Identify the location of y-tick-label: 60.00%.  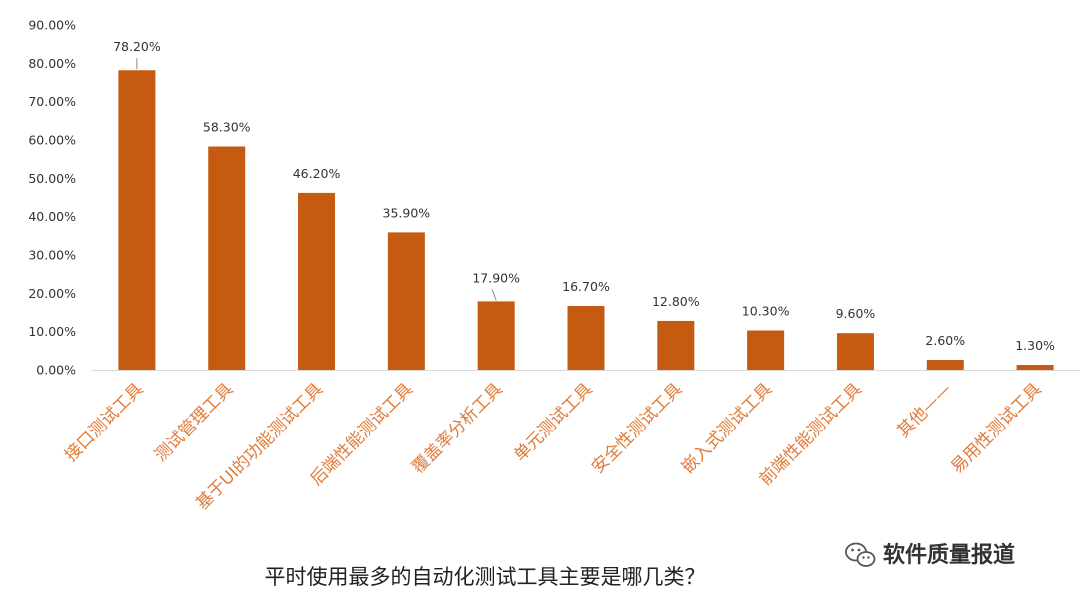
(52, 140).